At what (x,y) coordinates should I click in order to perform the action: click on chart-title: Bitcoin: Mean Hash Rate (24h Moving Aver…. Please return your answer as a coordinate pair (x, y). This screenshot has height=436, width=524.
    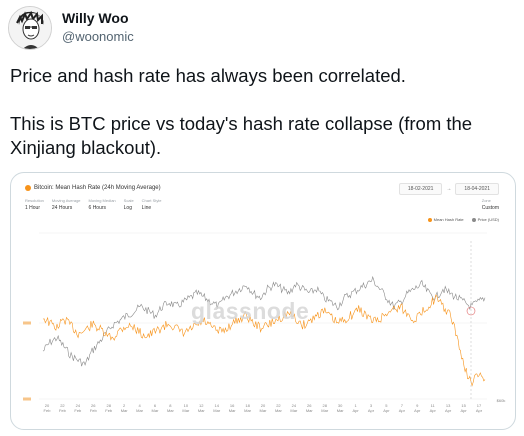
    Looking at the image, I should click on (93, 188).